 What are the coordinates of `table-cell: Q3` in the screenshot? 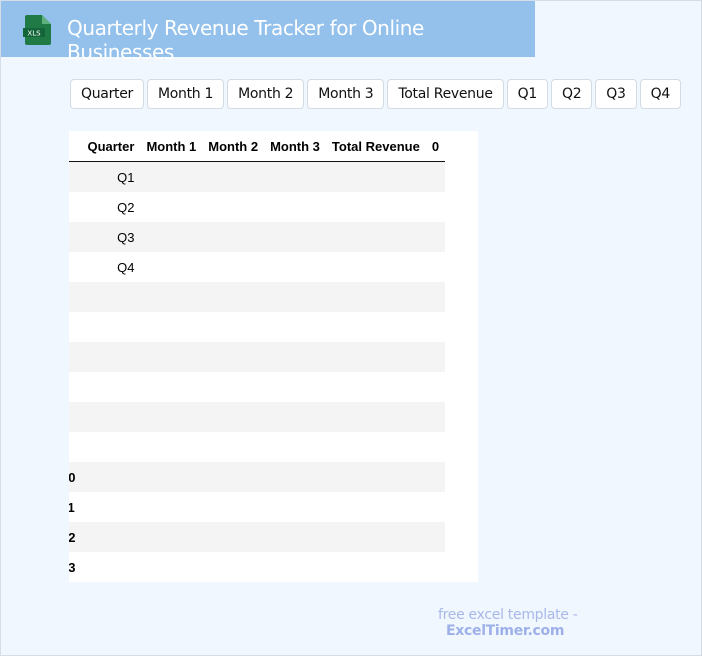 It's located at (111, 237).